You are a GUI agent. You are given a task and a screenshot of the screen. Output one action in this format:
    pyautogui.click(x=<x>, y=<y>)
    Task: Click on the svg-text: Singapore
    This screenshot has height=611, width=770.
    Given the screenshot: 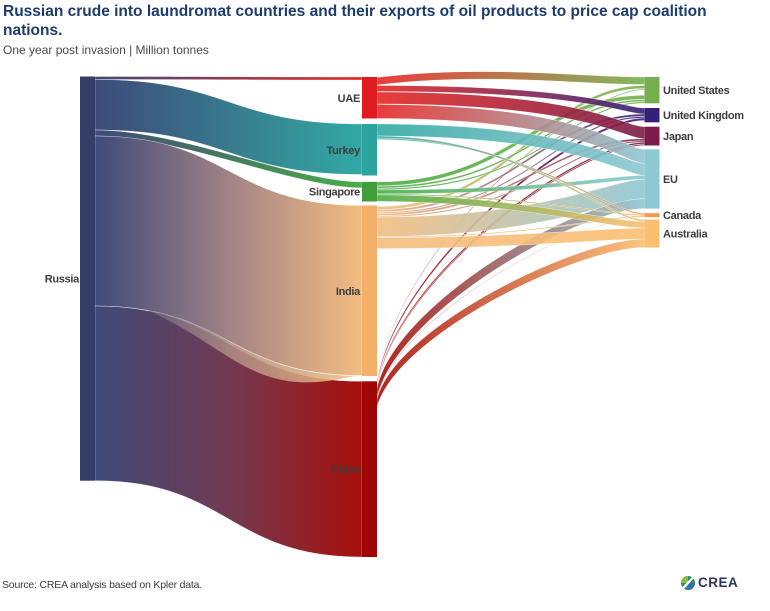 What is the action you would take?
    pyautogui.click(x=334, y=193)
    